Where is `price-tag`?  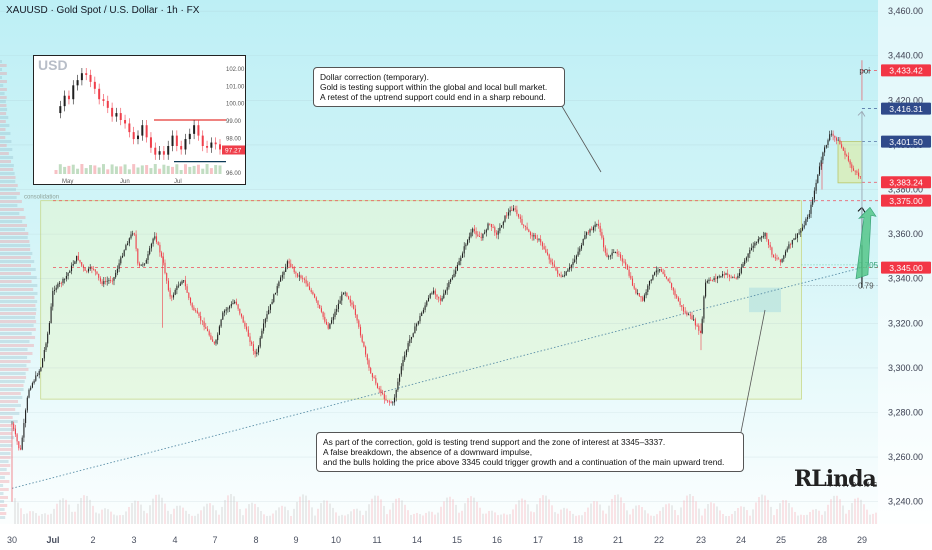 price-tag is located at coordinates (906, 182).